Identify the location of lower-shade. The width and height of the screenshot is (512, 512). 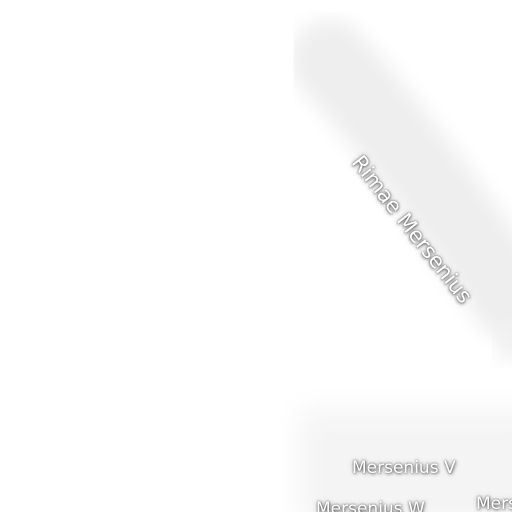
(406, 461).